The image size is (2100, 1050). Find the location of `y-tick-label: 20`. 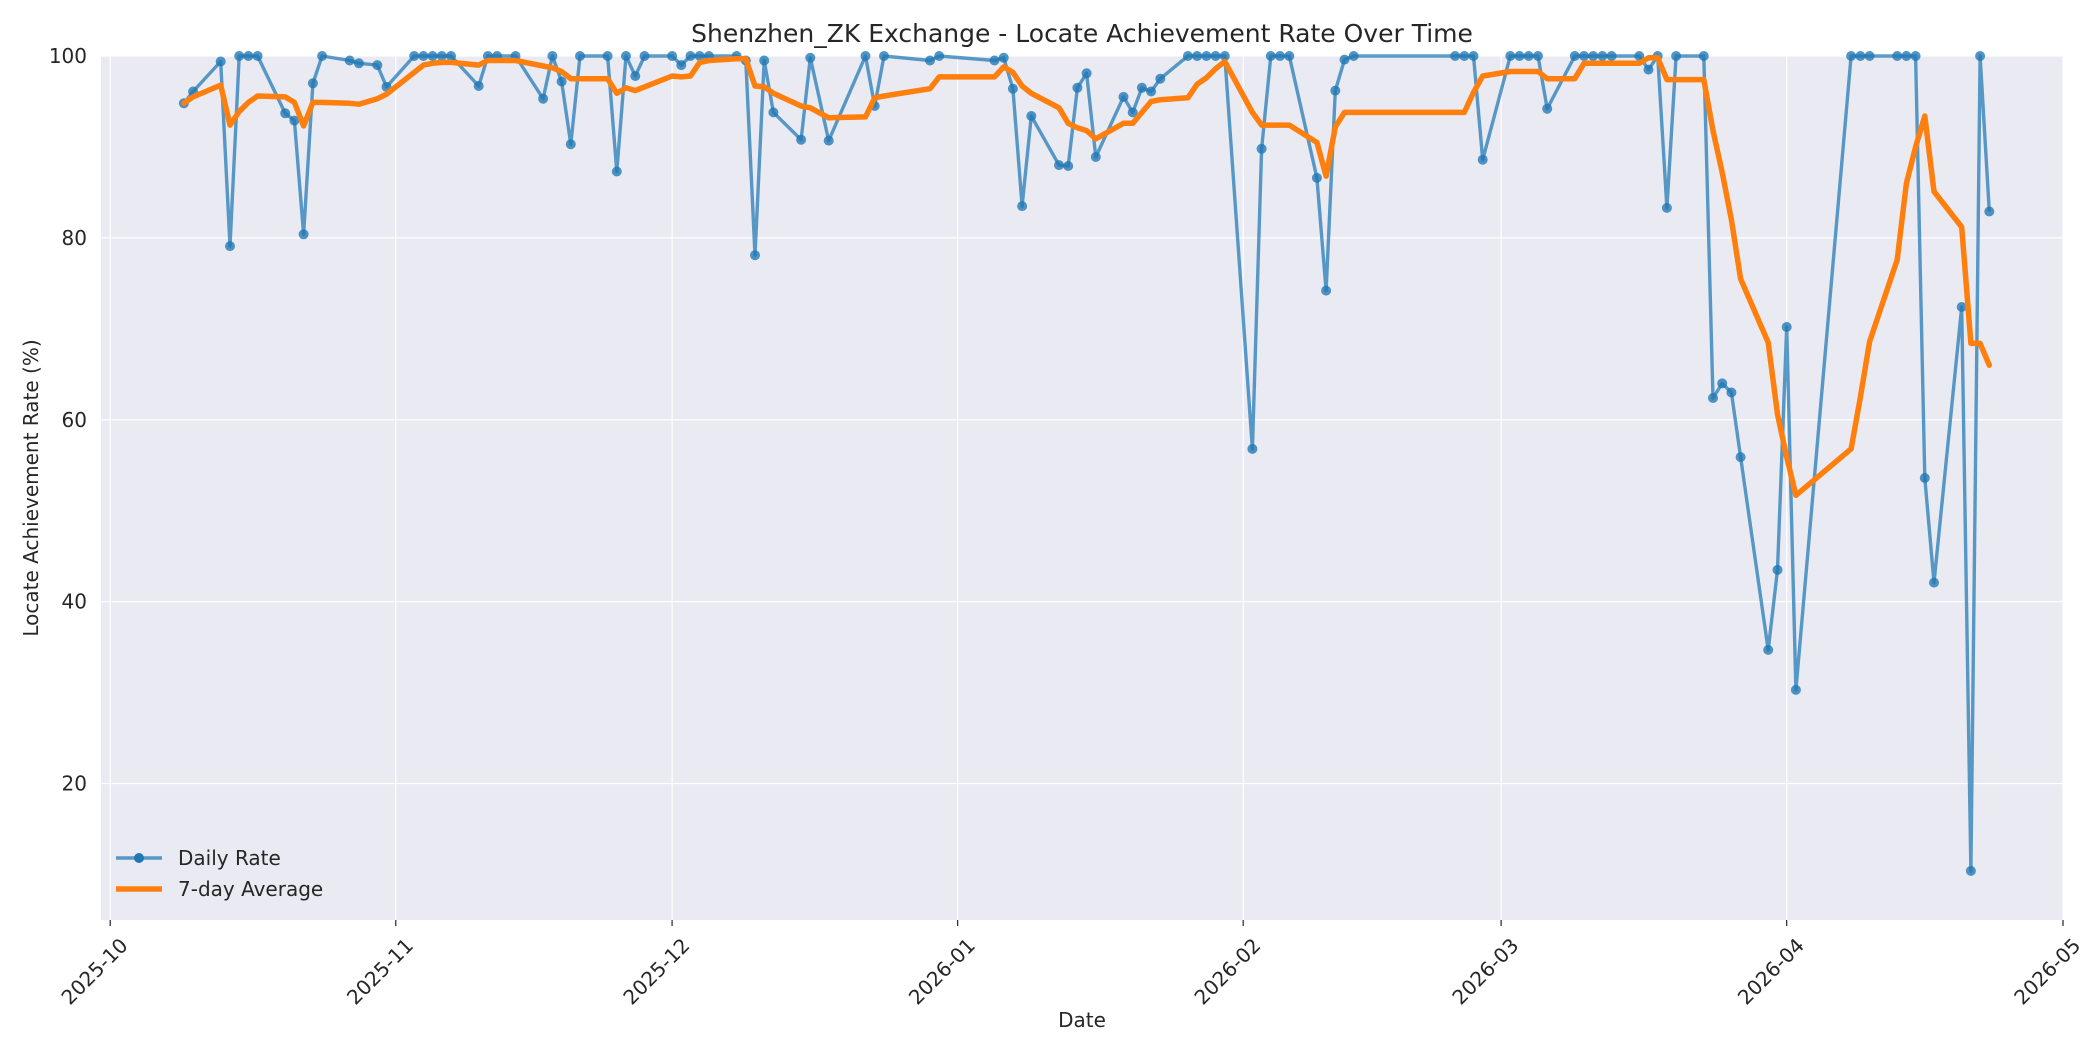

y-tick-label: 20 is located at coordinates (74, 784).